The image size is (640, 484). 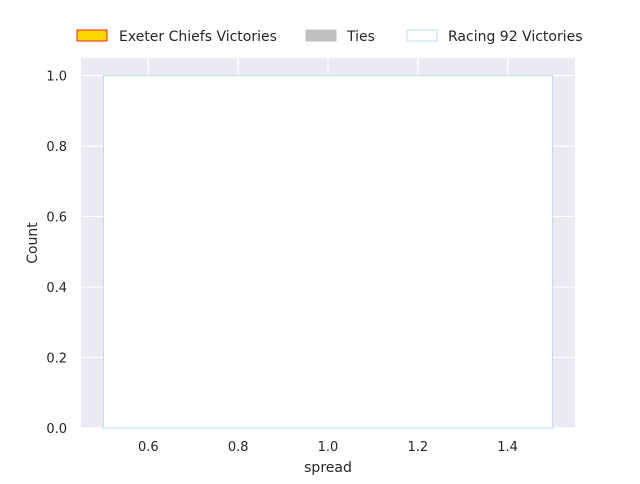 I want to click on x-tick-labels: 0.6 0.8 1.0 1.2 1.4, so click(x=328, y=447).